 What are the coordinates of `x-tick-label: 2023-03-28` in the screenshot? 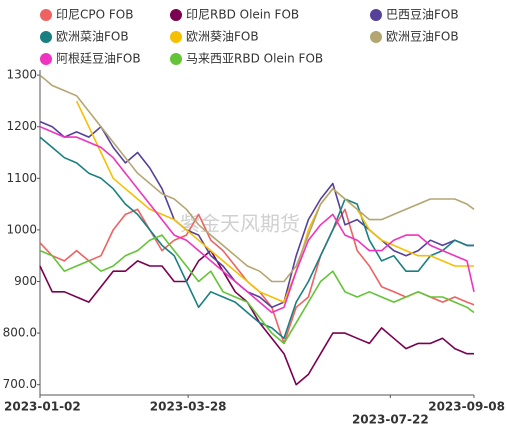 It's located at (188, 407).